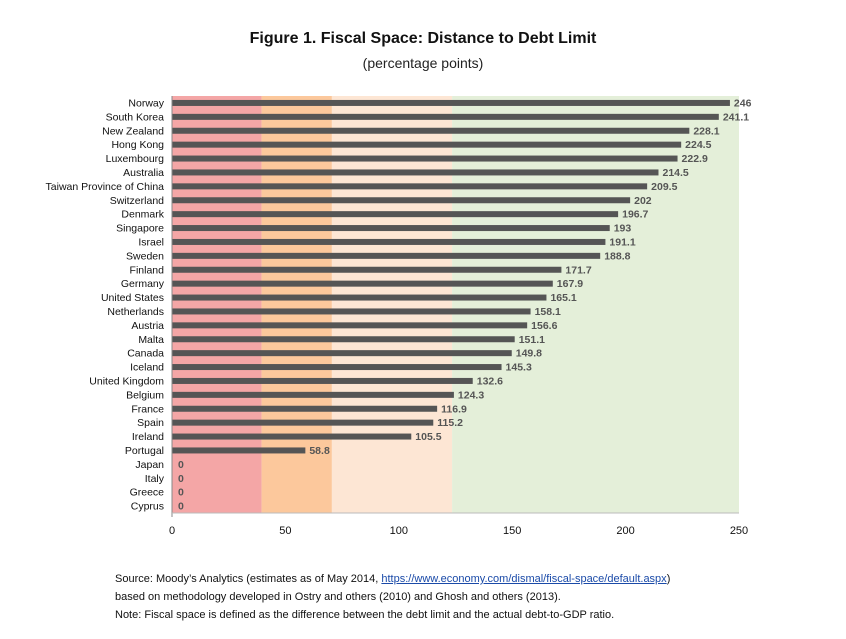 Image resolution: width=846 pixels, height=639 pixels. Describe the element at coordinates (570, 284) in the screenshot. I see `data-label: 167.9` at that location.